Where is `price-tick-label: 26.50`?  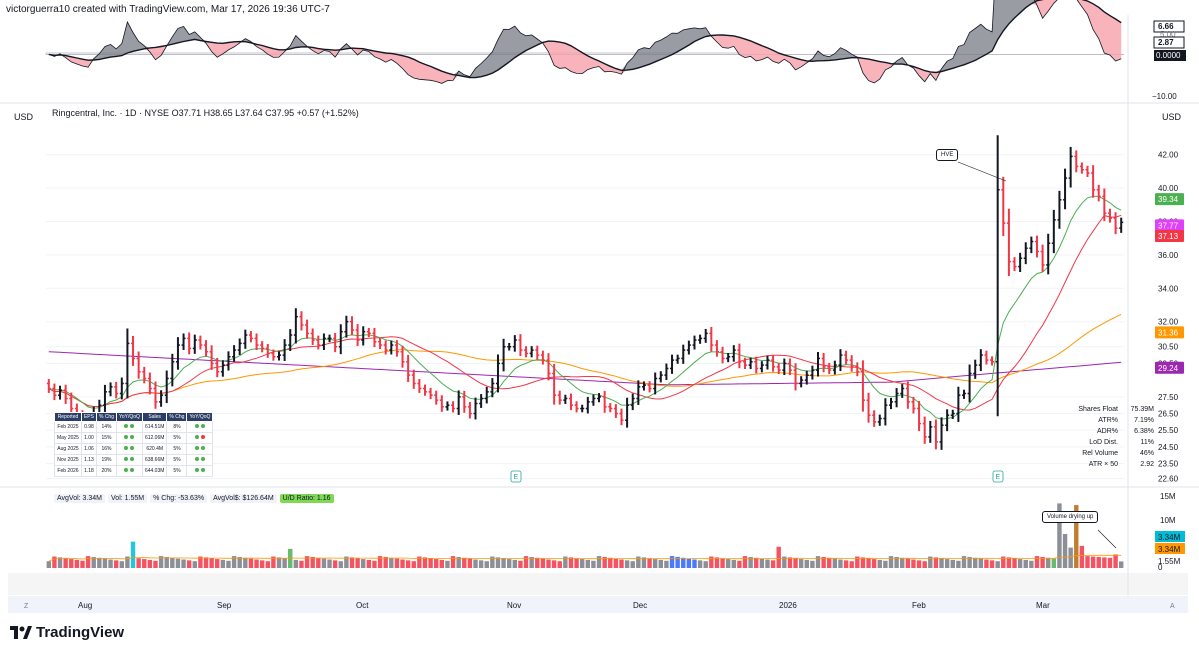 price-tick-label: 26.50 is located at coordinates (1168, 414).